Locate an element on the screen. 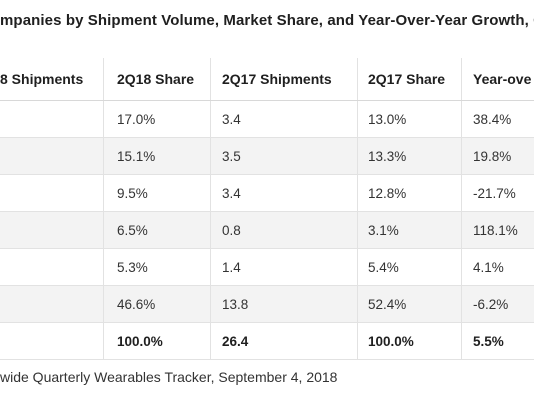 Image resolution: width=534 pixels, height=400 pixels. cell-2q17-shipments: 26.4 is located at coordinates (235, 341).